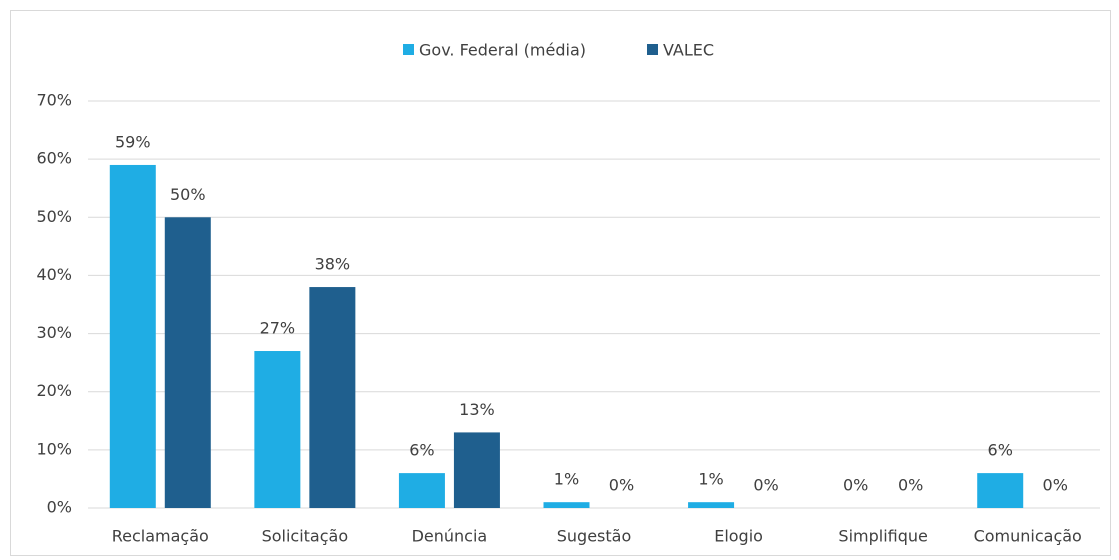 The width and height of the screenshot is (1119, 560). I want to click on value-label: 13%, so click(477, 409).